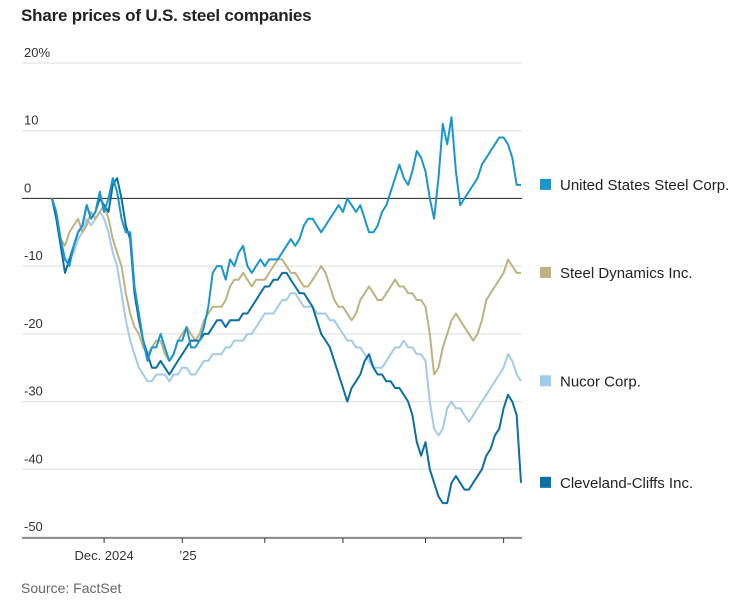 The image size is (748, 603). Describe the element at coordinates (187, 555) in the screenshot. I see `x-tick-label: ’25` at that location.